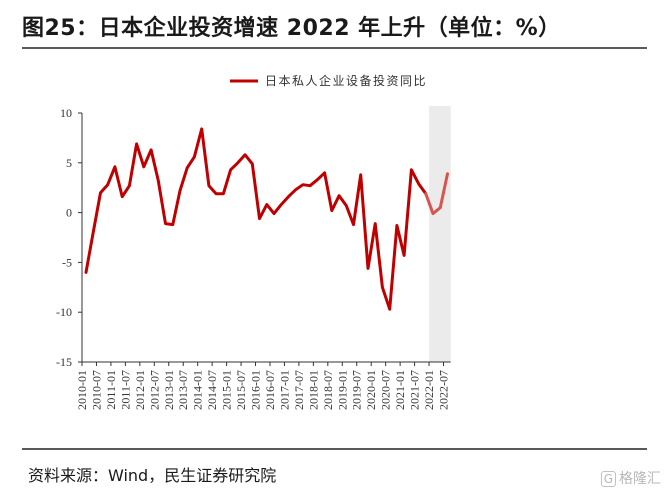  What do you see at coordinates (429, 390) in the screenshot?
I see `x-tick-label: 2022-01` at bounding box center [429, 390].